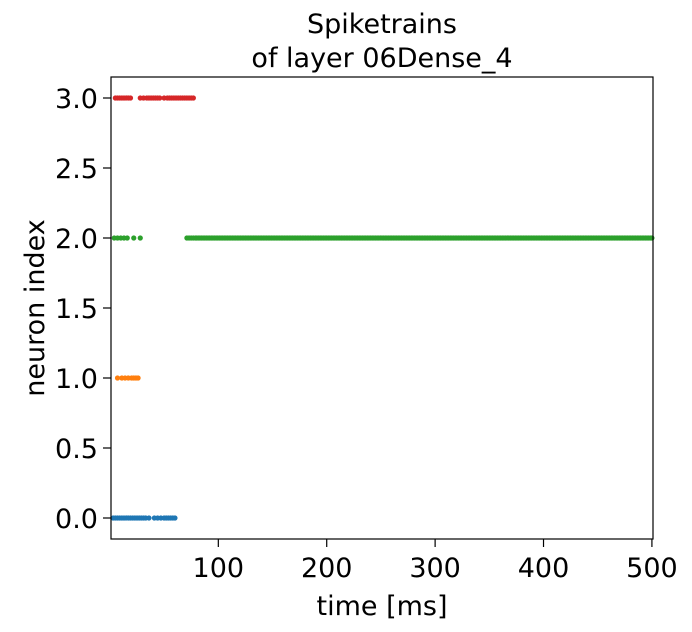 This screenshot has height=632, width=692. What do you see at coordinates (76, 99) in the screenshot?
I see `y-tick-label: 3.0` at bounding box center [76, 99].